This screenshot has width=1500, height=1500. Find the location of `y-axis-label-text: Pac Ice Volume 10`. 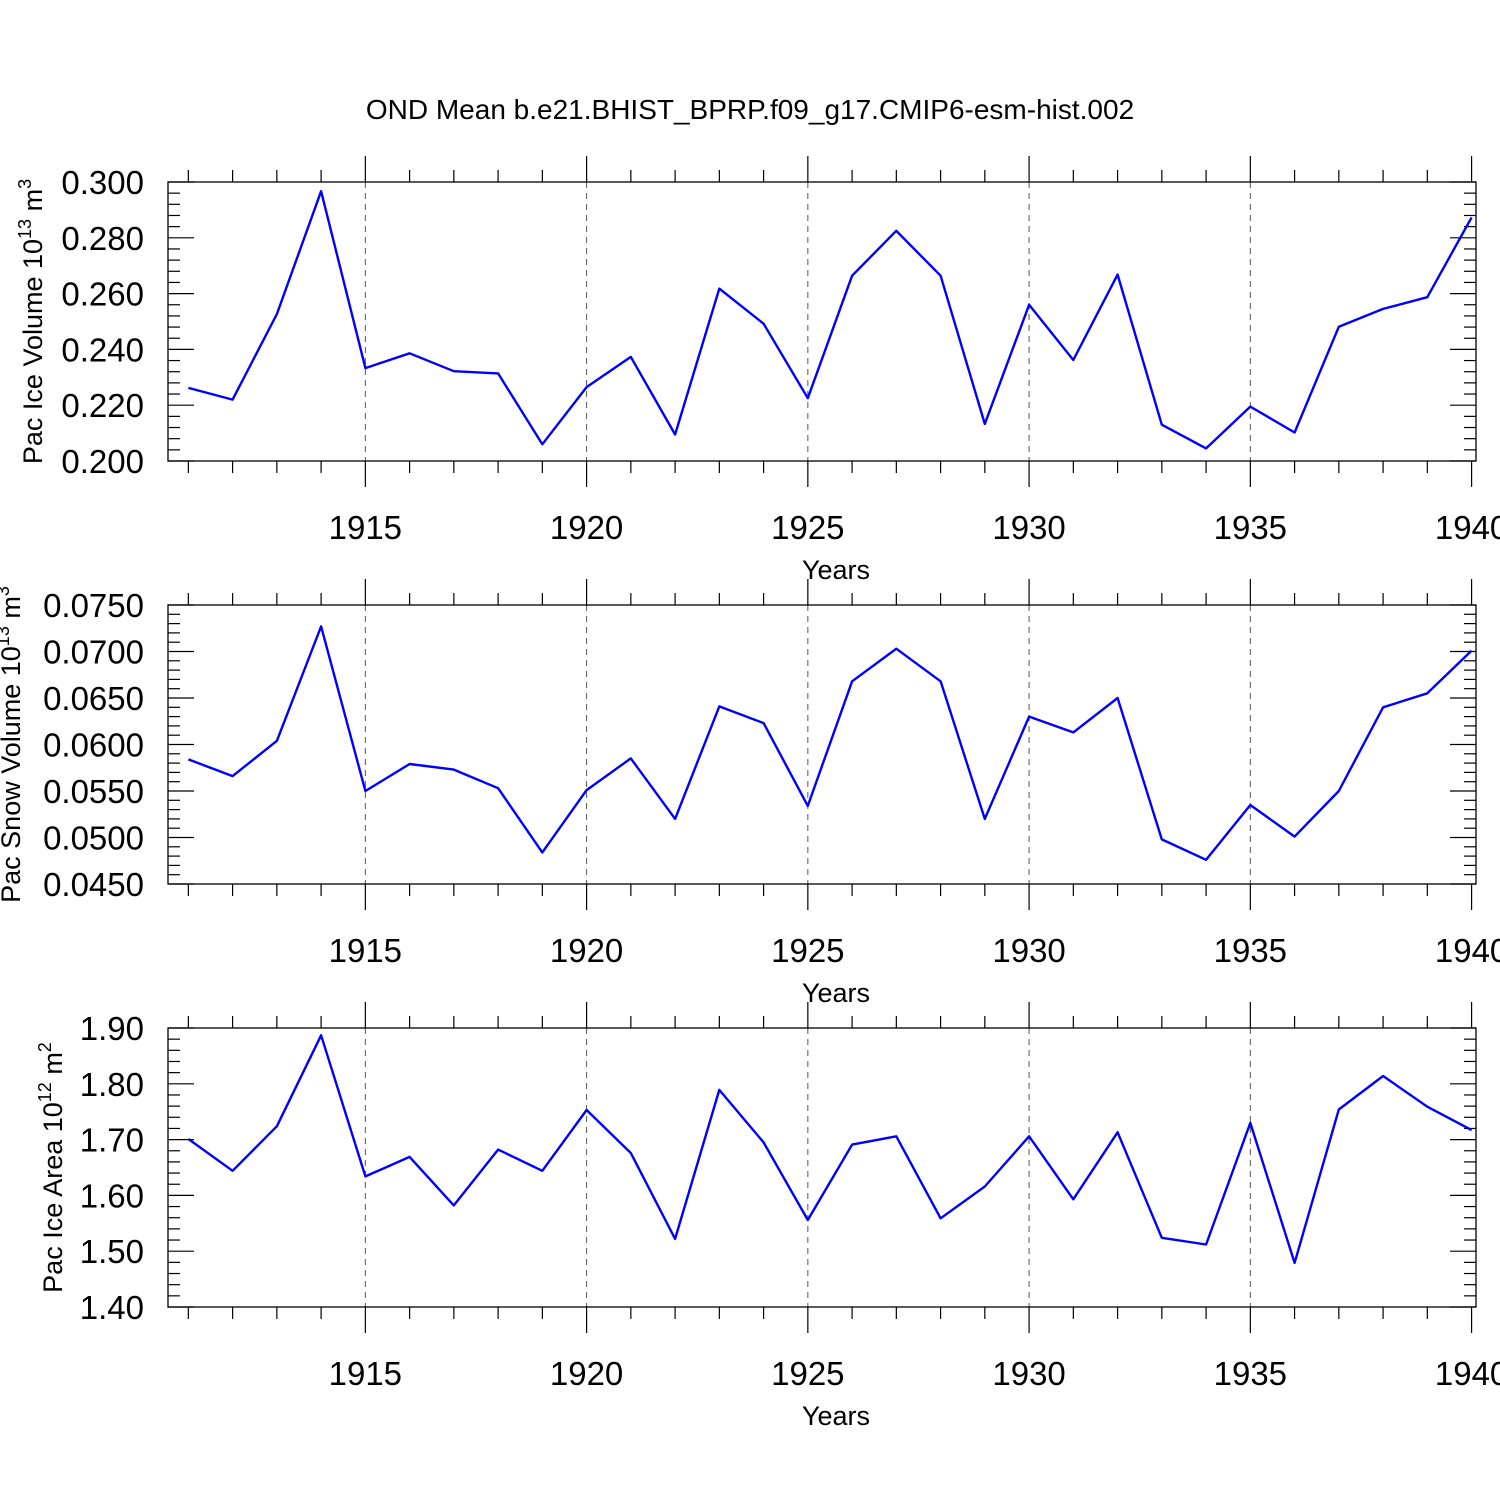

y-axis-label-text: Pac Ice Volume 10 is located at coordinates (33, 351).